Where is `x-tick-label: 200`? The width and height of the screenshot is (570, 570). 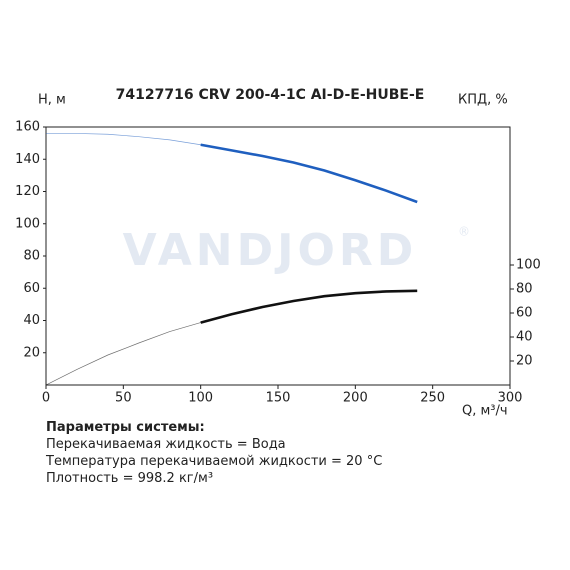
x-tick-label: 200 is located at coordinates (355, 398).